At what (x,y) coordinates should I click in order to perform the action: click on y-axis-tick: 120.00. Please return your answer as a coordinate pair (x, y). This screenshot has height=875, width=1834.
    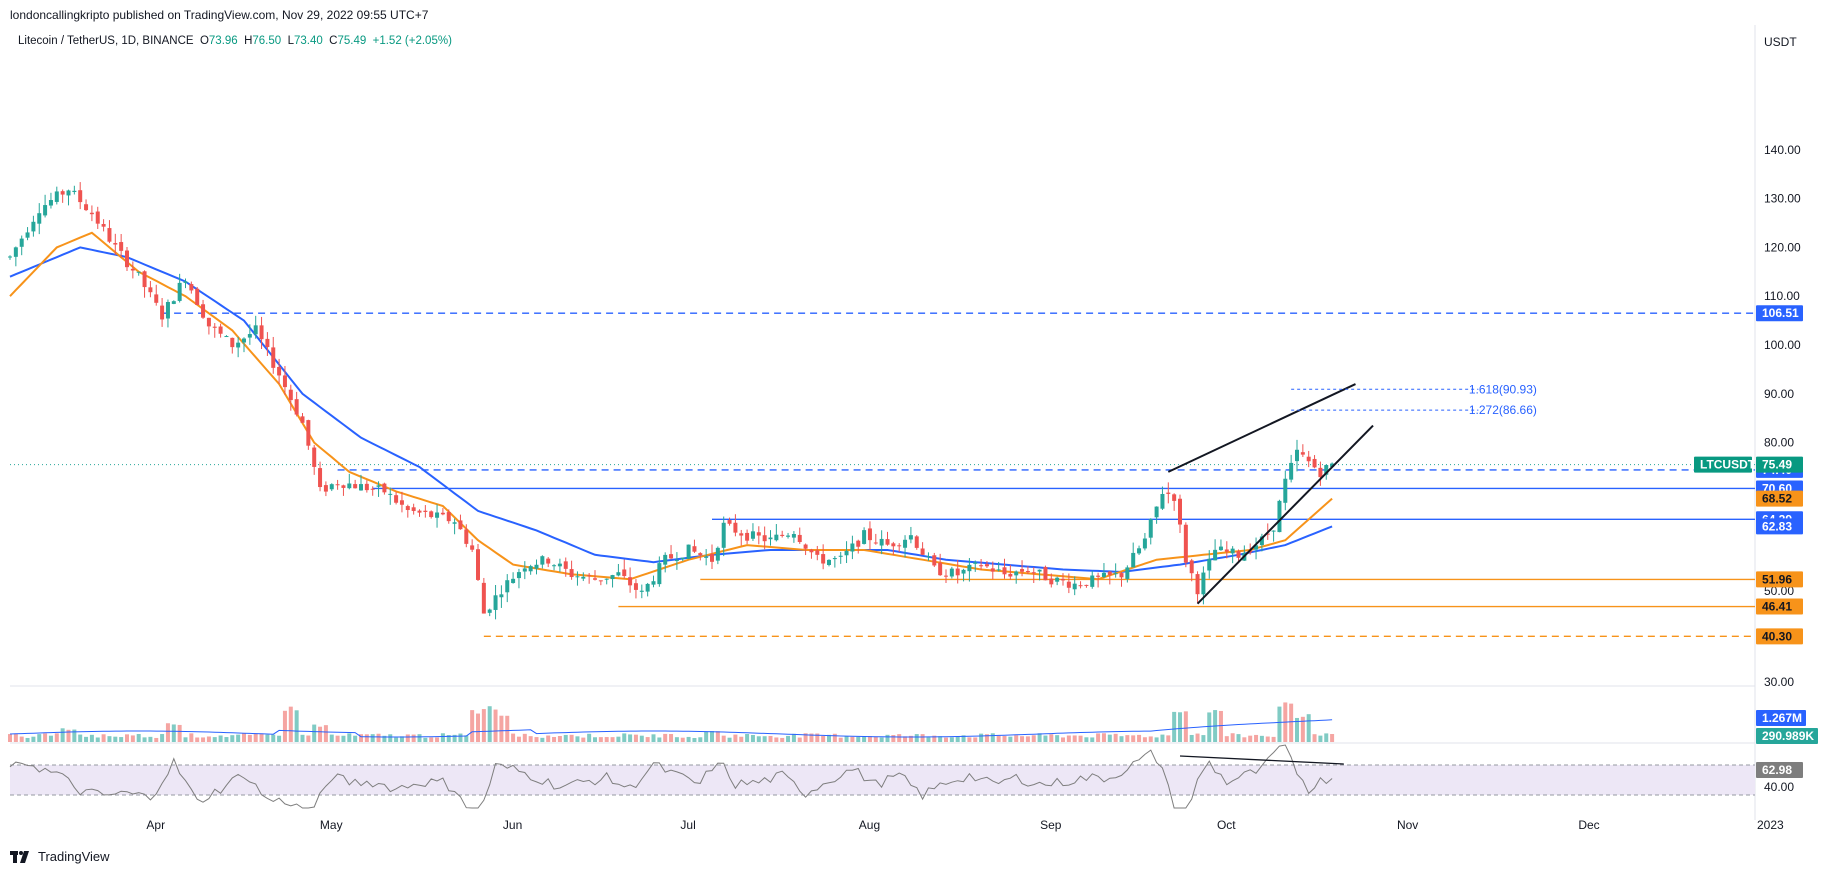
    Looking at the image, I should click on (1782, 247).